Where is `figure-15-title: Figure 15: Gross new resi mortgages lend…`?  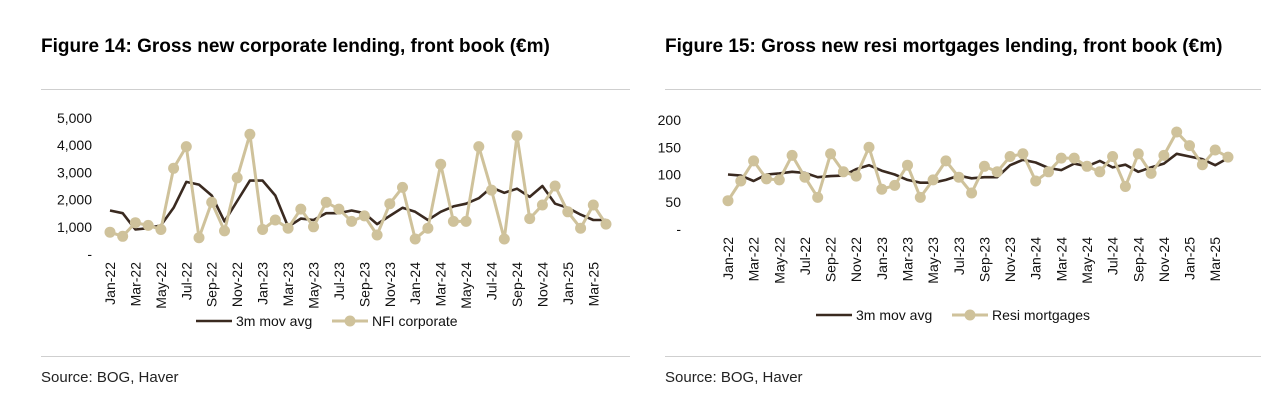 figure-15-title: Figure 15: Gross new resi mortgages lend… is located at coordinates (944, 46).